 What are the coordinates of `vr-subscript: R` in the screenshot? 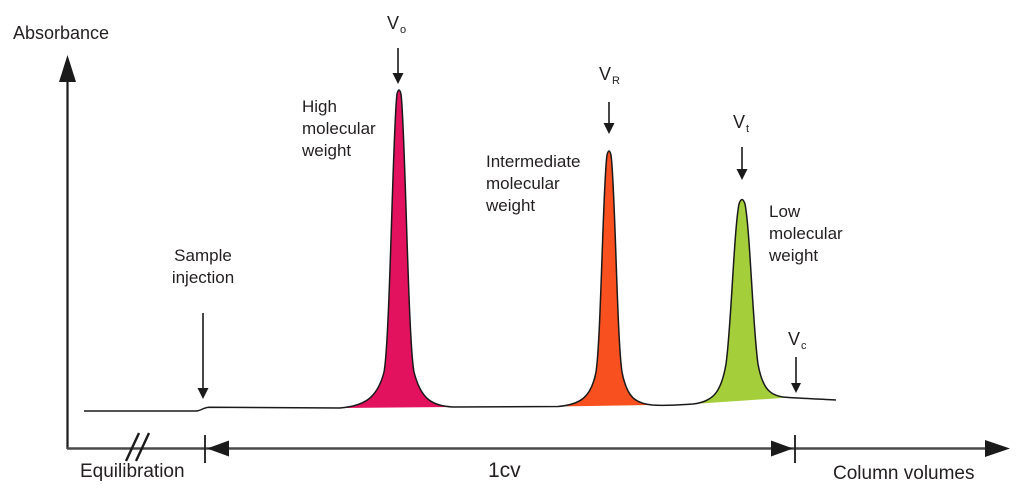 It's located at (616, 81).